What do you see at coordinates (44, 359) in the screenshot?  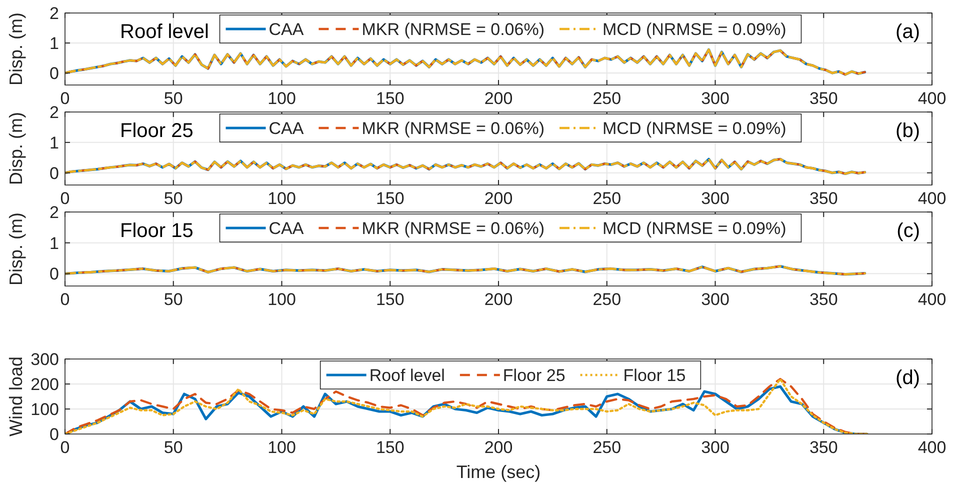 I see `y-tick-label: 300` at bounding box center [44, 359].